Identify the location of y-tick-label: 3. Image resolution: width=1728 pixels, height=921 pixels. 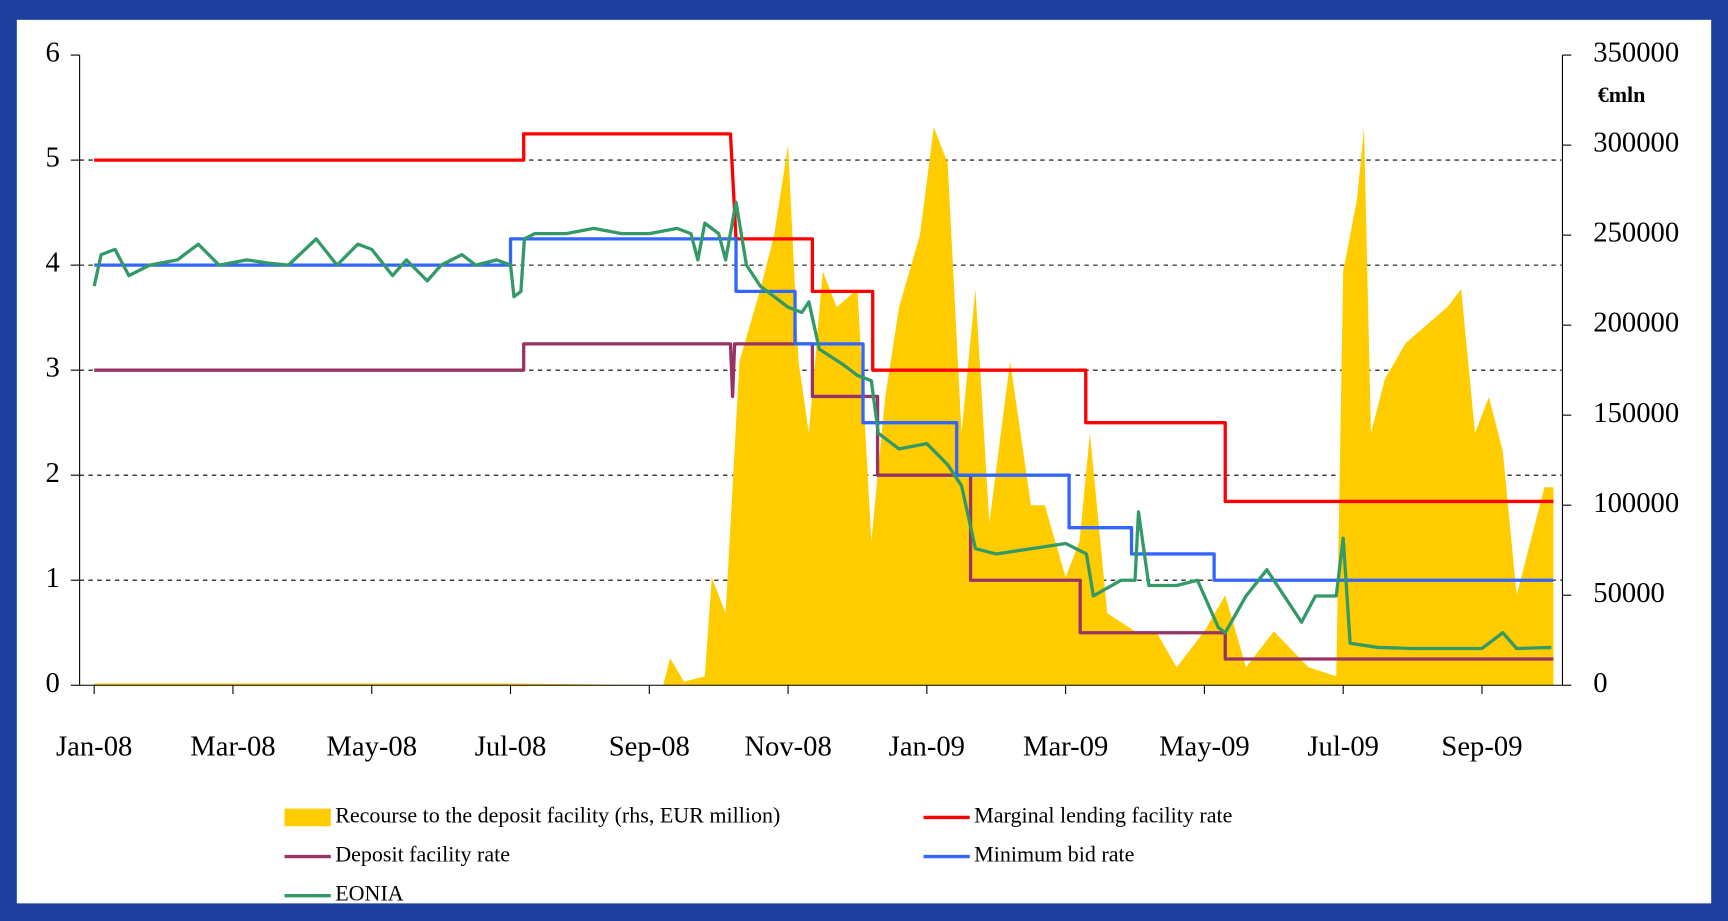
(52, 368).